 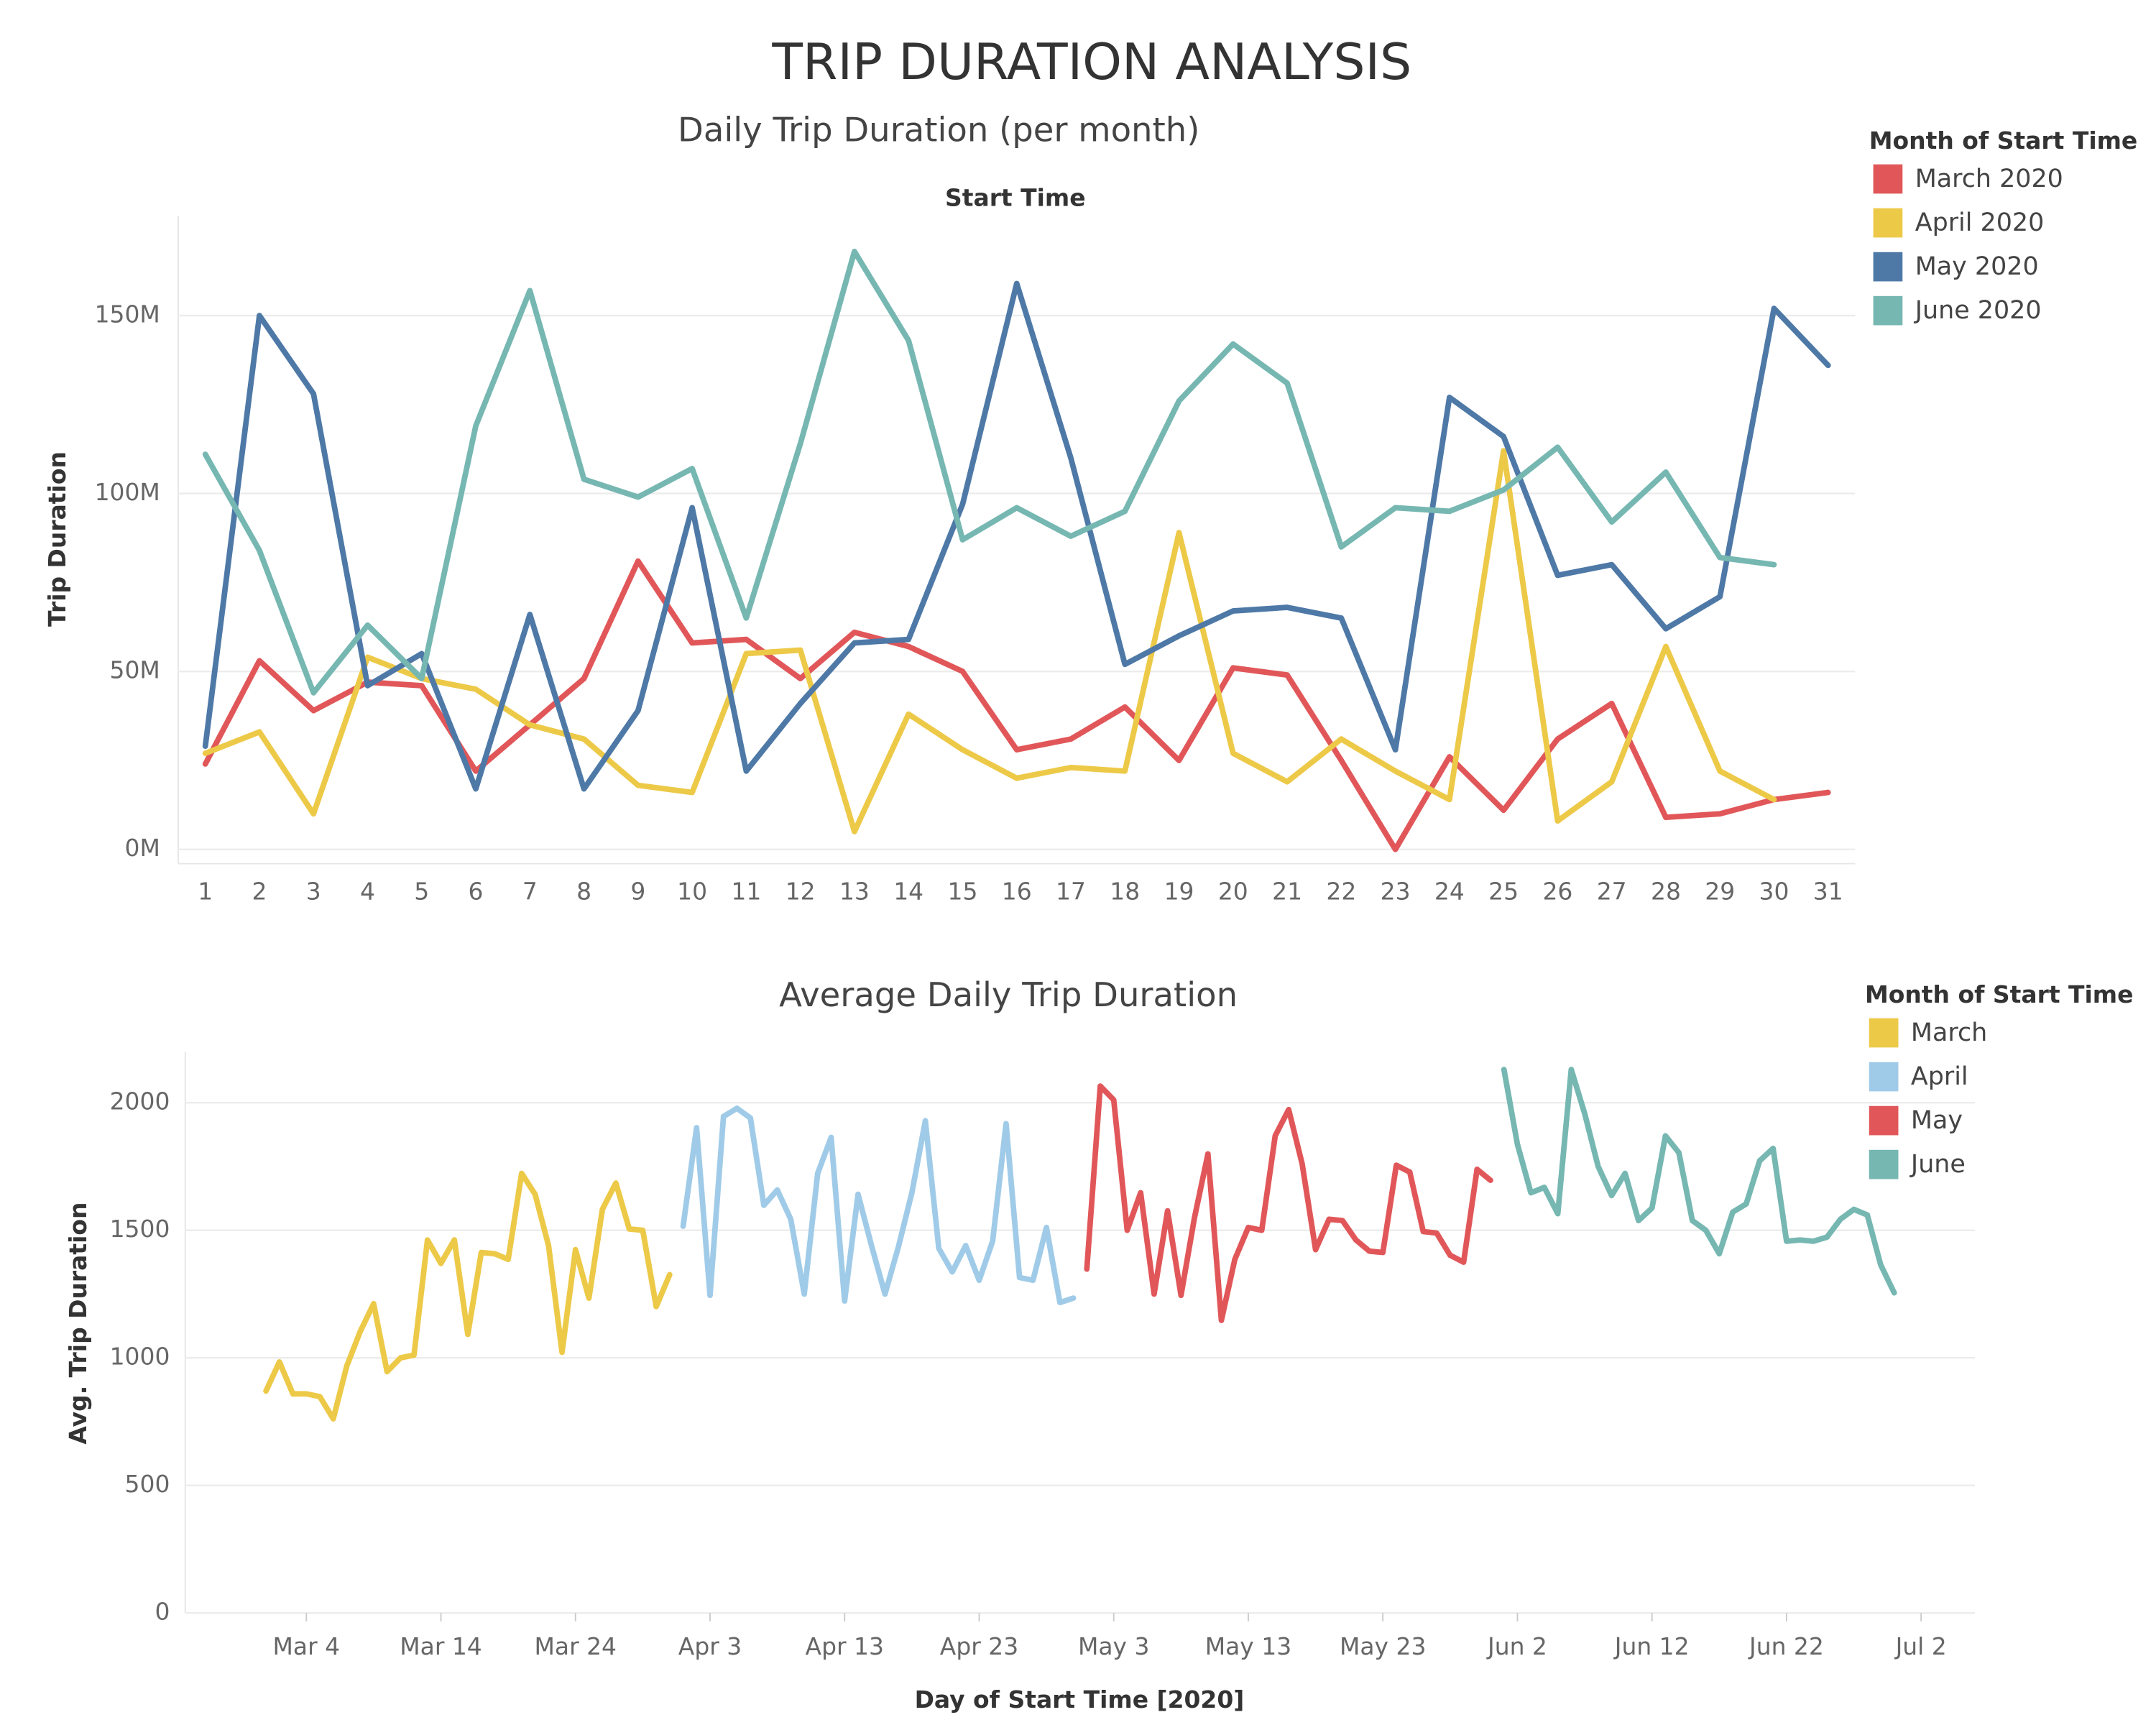 What do you see at coordinates (845, 1646) in the screenshot?
I see `x-tick-label: Apr 13` at bounding box center [845, 1646].